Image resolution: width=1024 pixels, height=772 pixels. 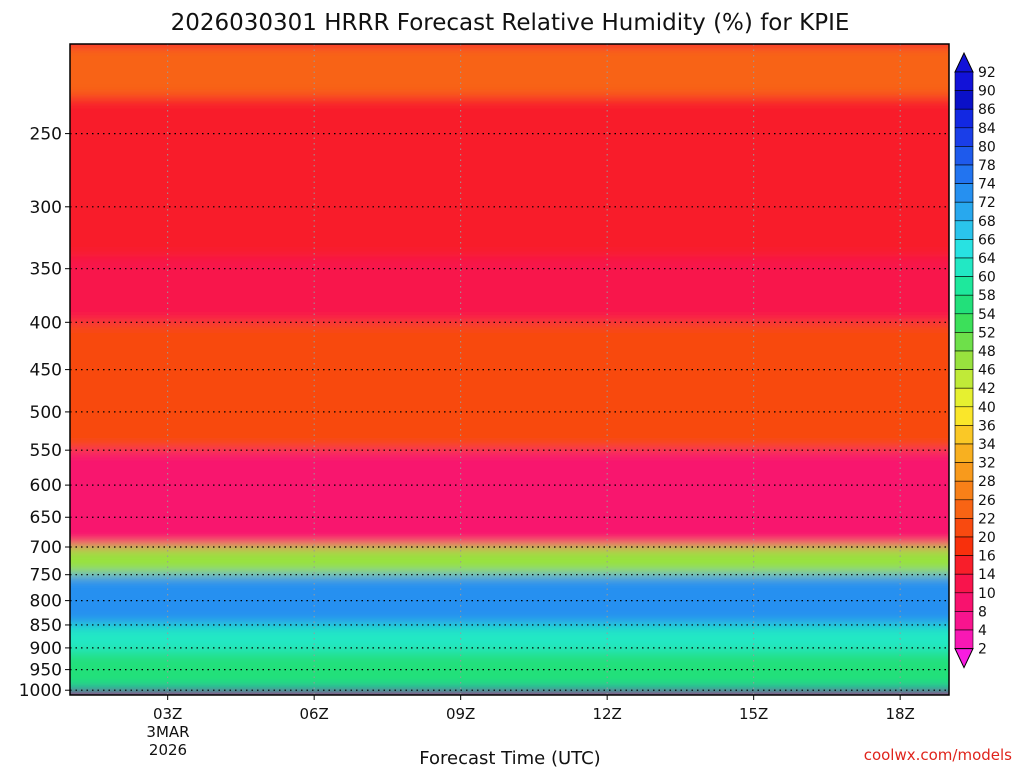 I want to click on x-tick-label: 06Z, so click(x=313, y=714).